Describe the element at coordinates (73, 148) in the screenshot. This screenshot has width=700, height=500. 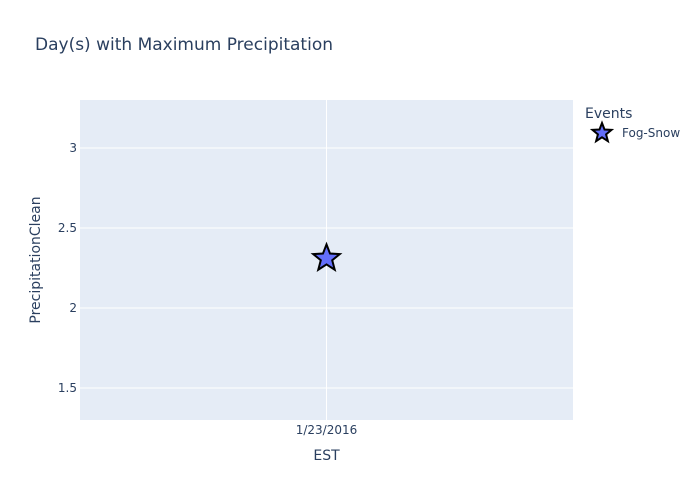
I see `y-tick-label: 3` at that location.